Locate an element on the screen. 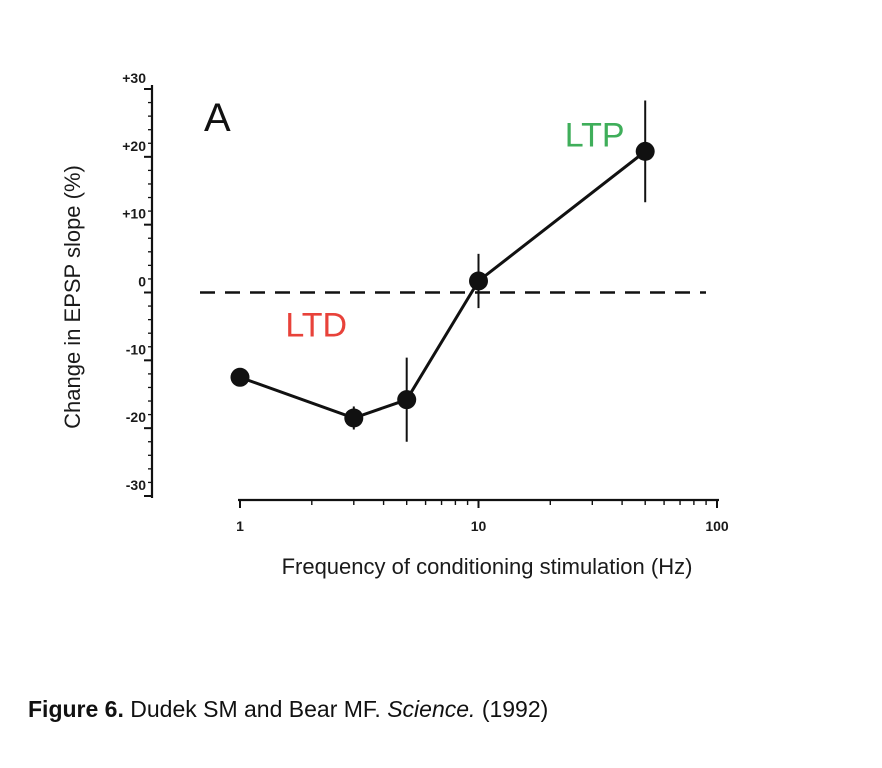 The height and width of the screenshot is (768, 882). caption-label: Figure 6. is located at coordinates (76, 709).